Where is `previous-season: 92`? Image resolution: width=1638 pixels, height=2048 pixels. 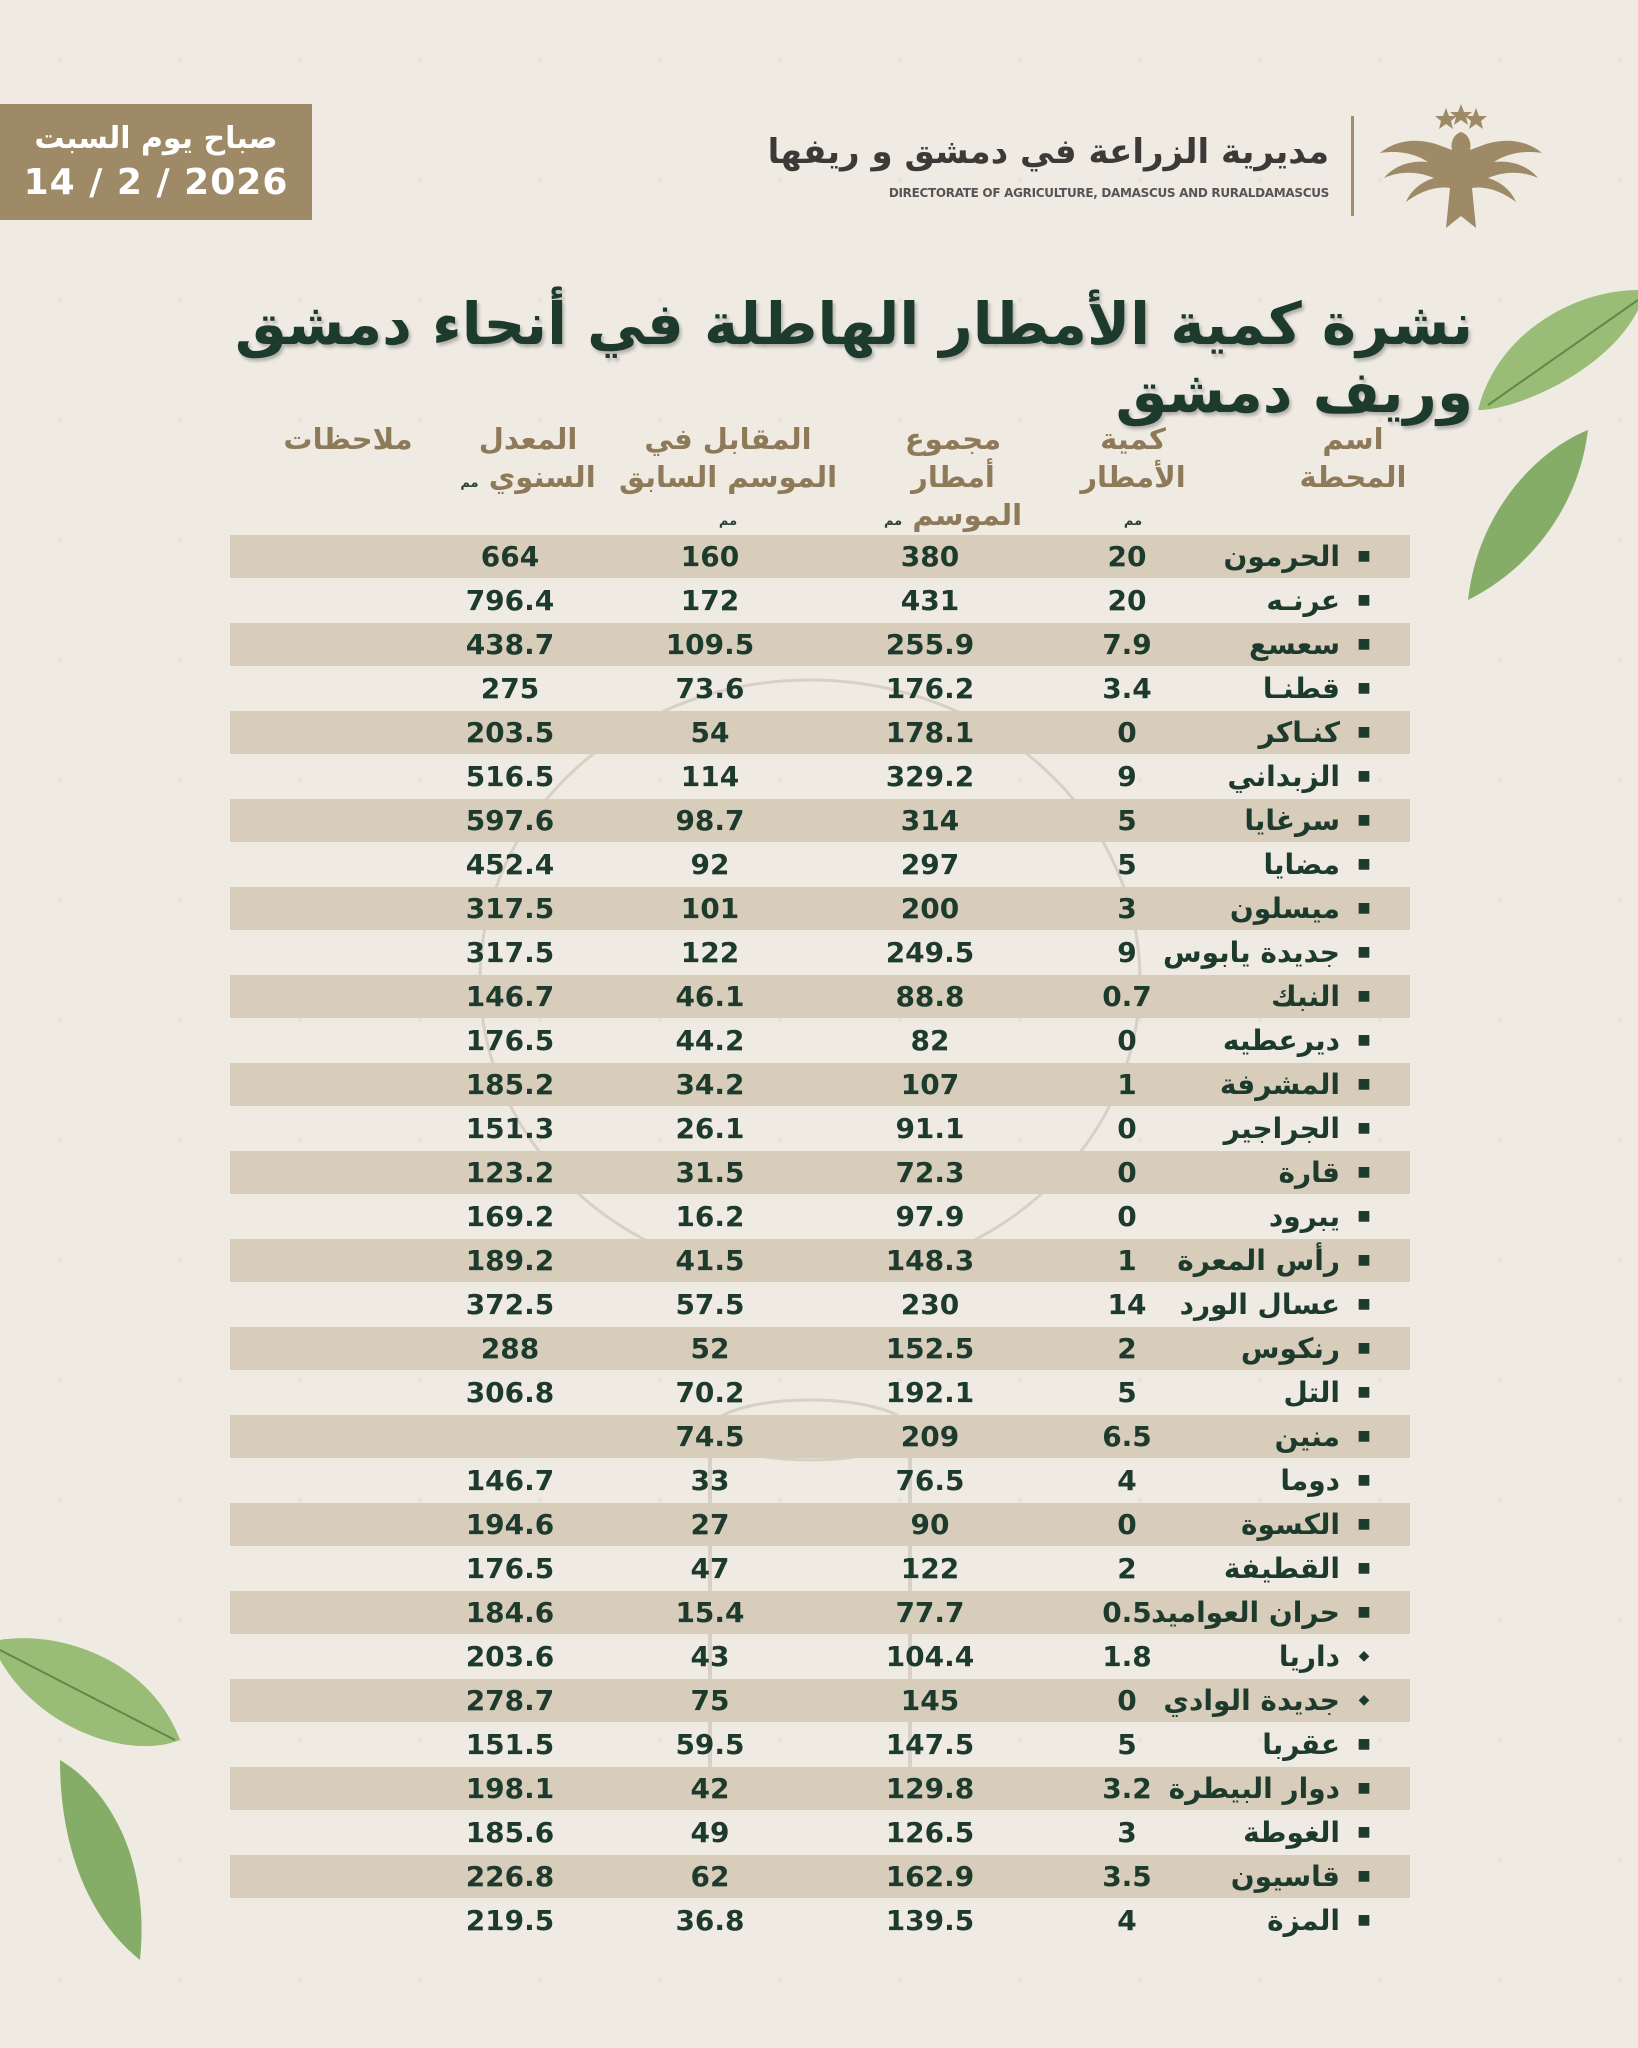
previous-season: 92 is located at coordinates (710, 864).